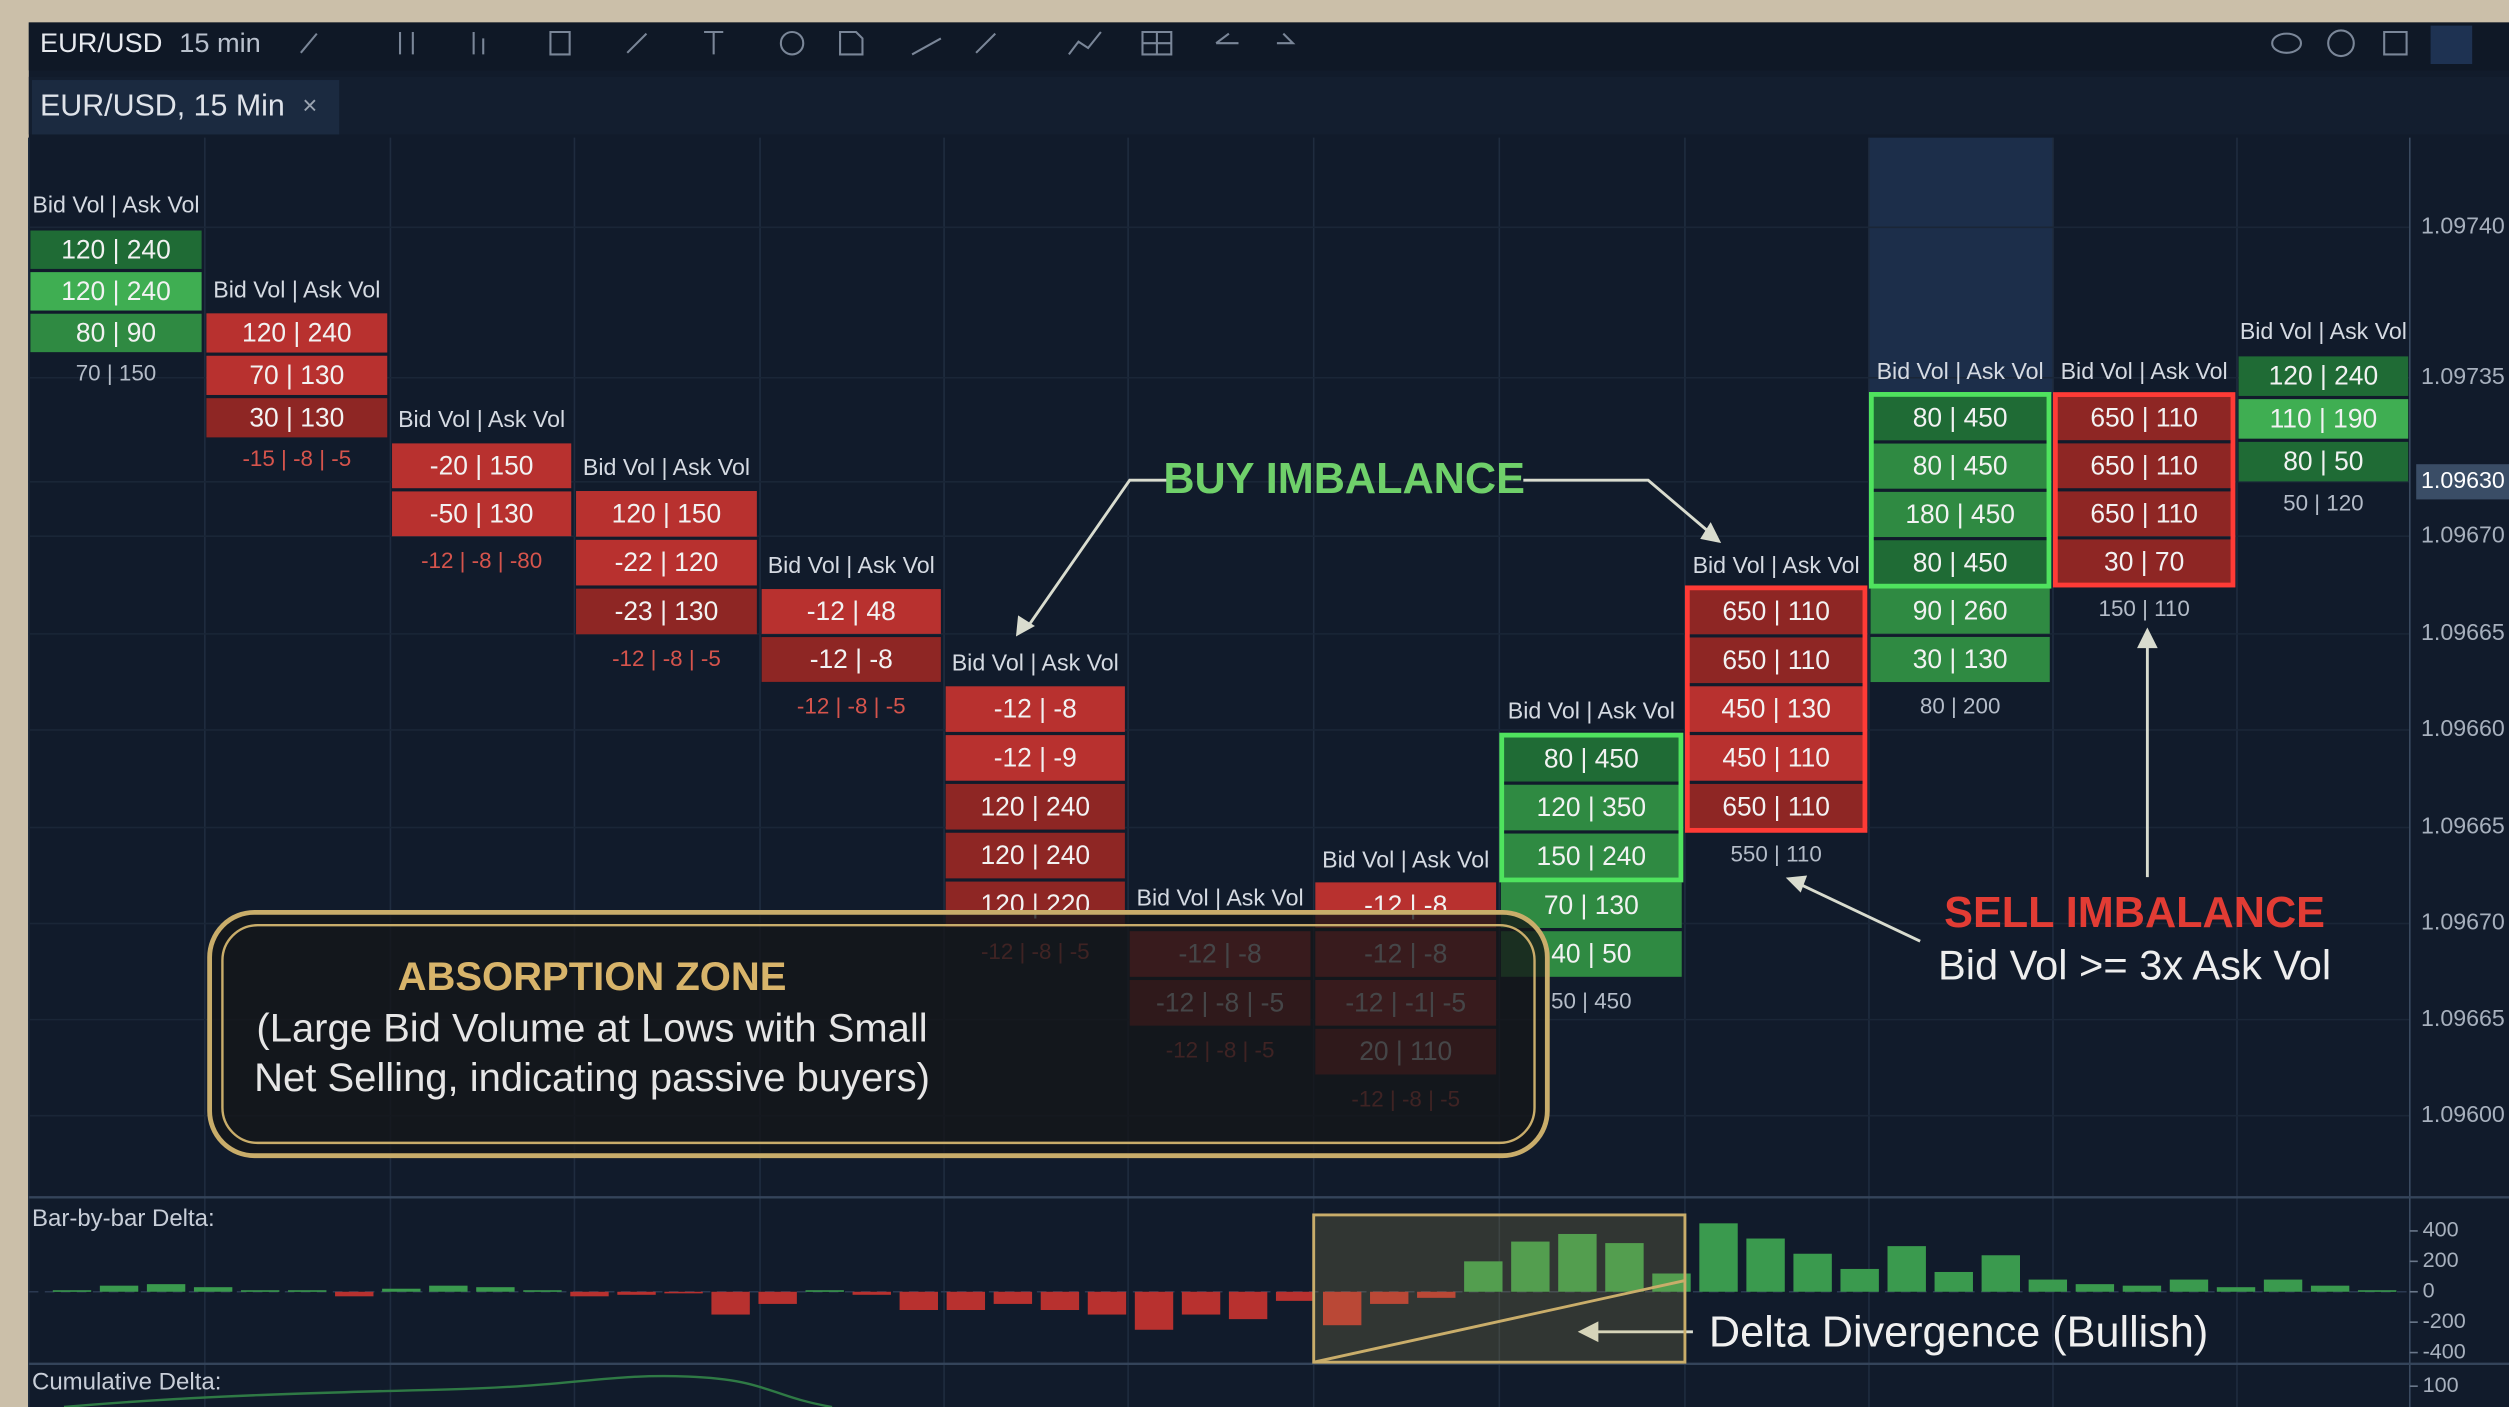 The width and height of the screenshot is (2509, 1407). Describe the element at coordinates (2441, 1384) in the screenshot. I see `cumulative-tick-label: 100` at that location.